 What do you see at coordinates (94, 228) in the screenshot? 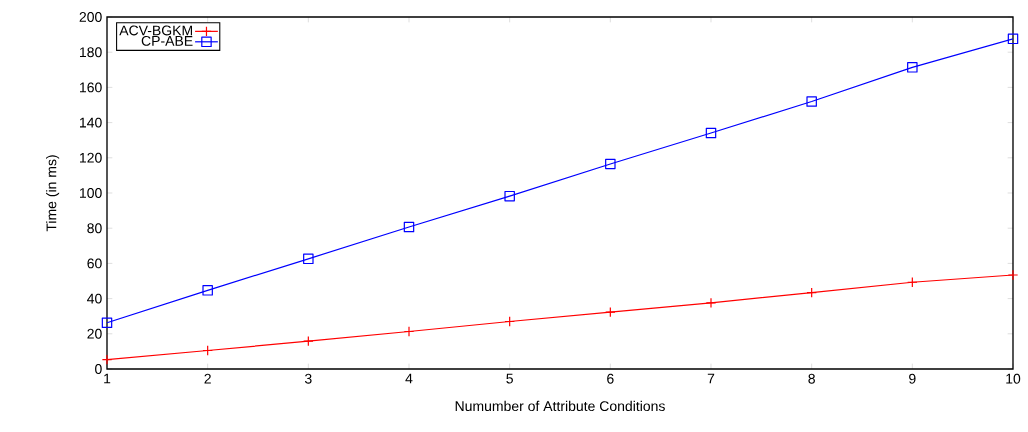
I see `y-tick-label: 80` at bounding box center [94, 228].